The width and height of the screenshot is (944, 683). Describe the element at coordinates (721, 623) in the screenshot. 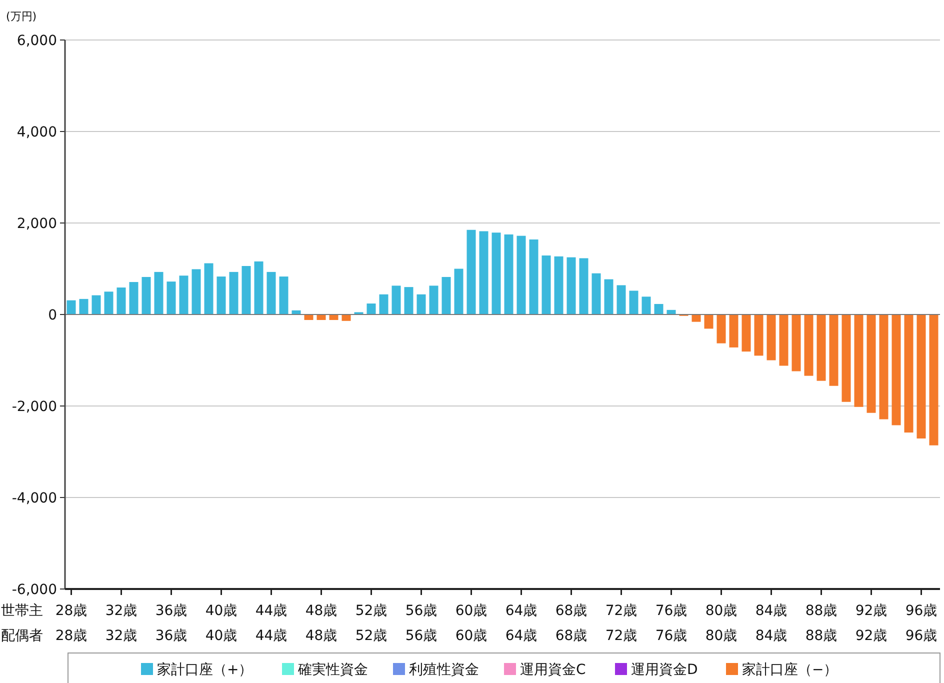

I see `x-tick-label: 80歳 80歳` at that location.